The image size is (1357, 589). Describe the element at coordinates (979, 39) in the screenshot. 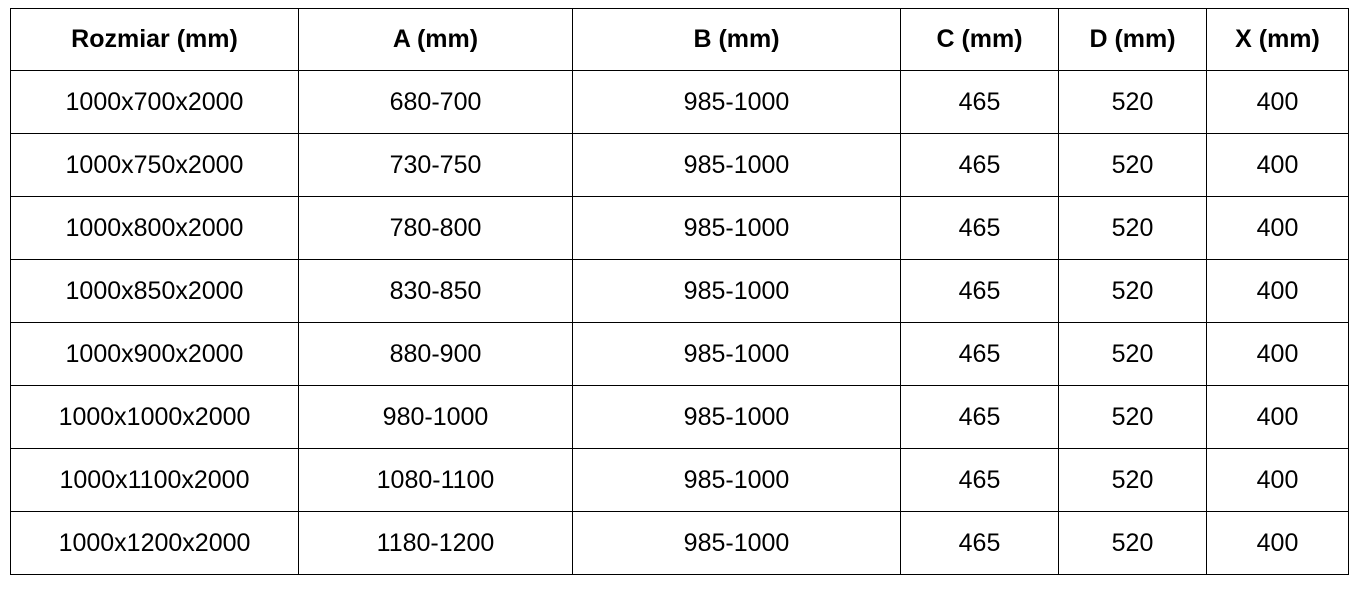

I see `column-header: C (mm)` at that location.